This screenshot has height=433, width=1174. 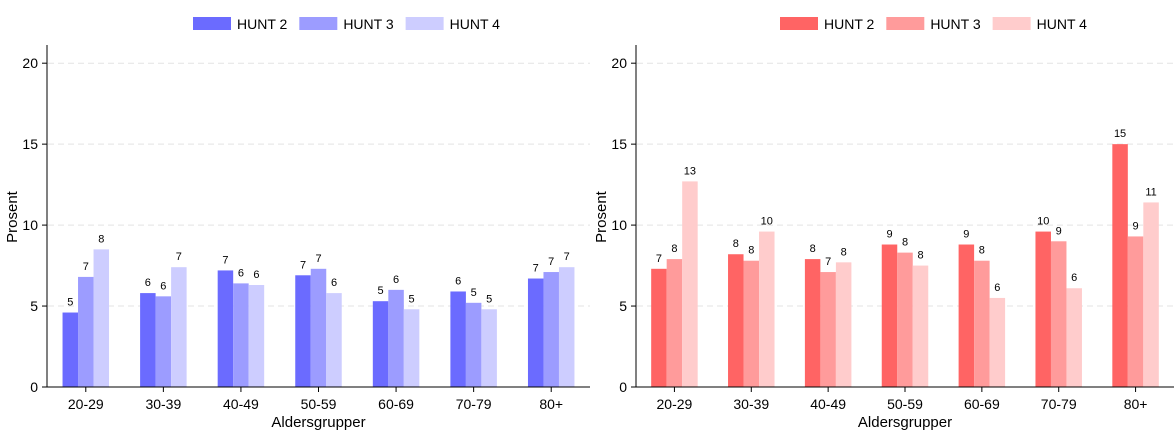 What do you see at coordinates (319, 404) in the screenshot?
I see `x-tick-label: 50-59` at bounding box center [319, 404].